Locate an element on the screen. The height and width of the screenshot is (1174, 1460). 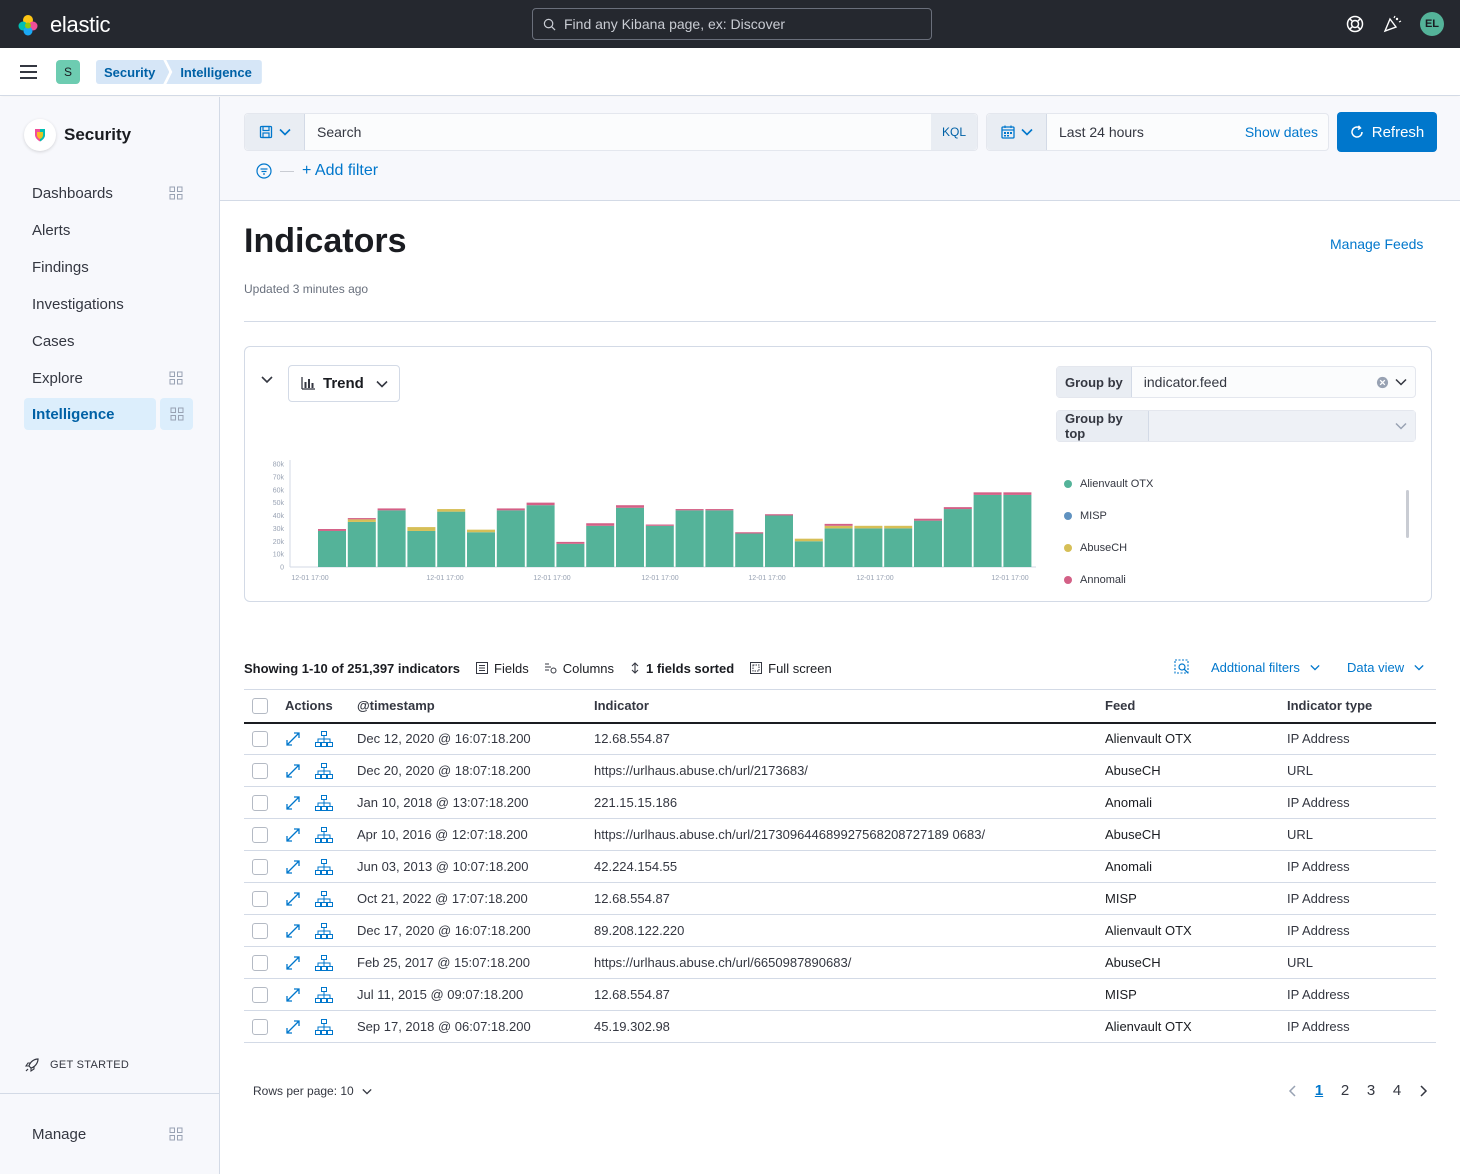
page-1: 1 is located at coordinates (1319, 1090).